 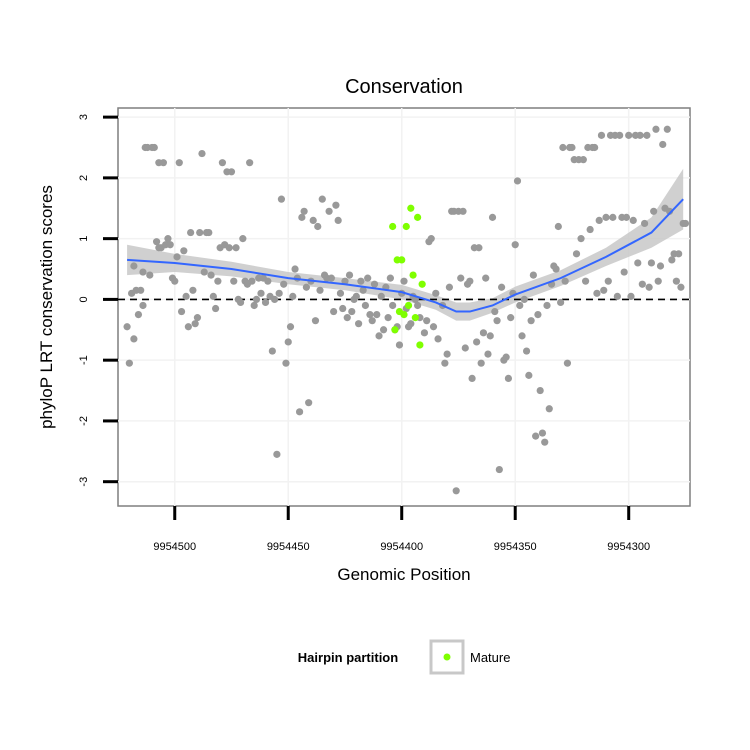 What do you see at coordinates (84, 299) in the screenshot?
I see `y-tick-label: 0` at bounding box center [84, 299].